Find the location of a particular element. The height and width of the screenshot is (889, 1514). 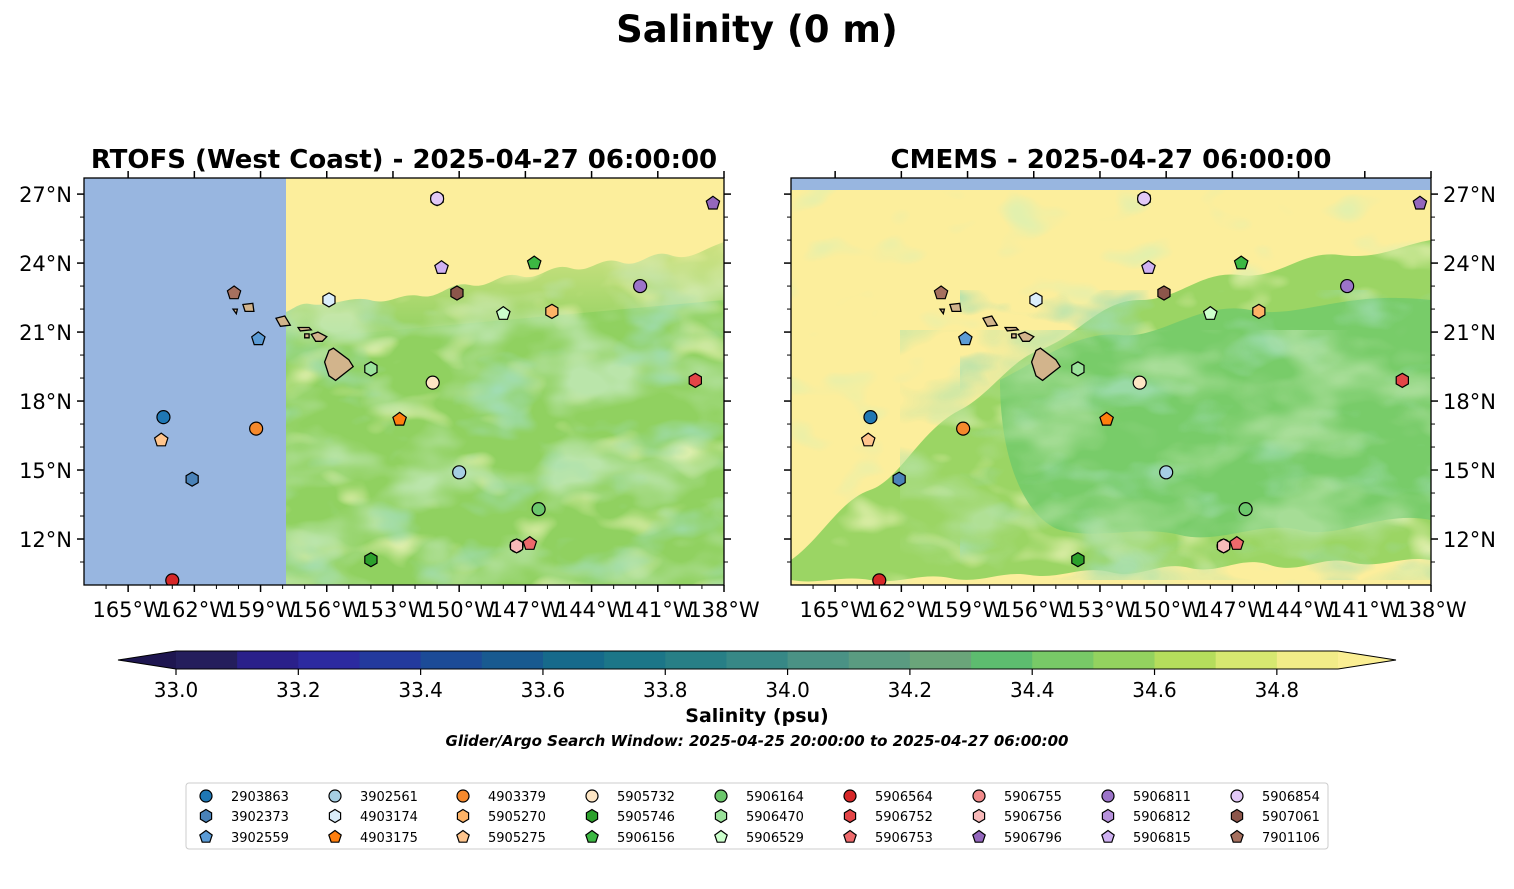

no-data-strip is located at coordinates (1111, 184).